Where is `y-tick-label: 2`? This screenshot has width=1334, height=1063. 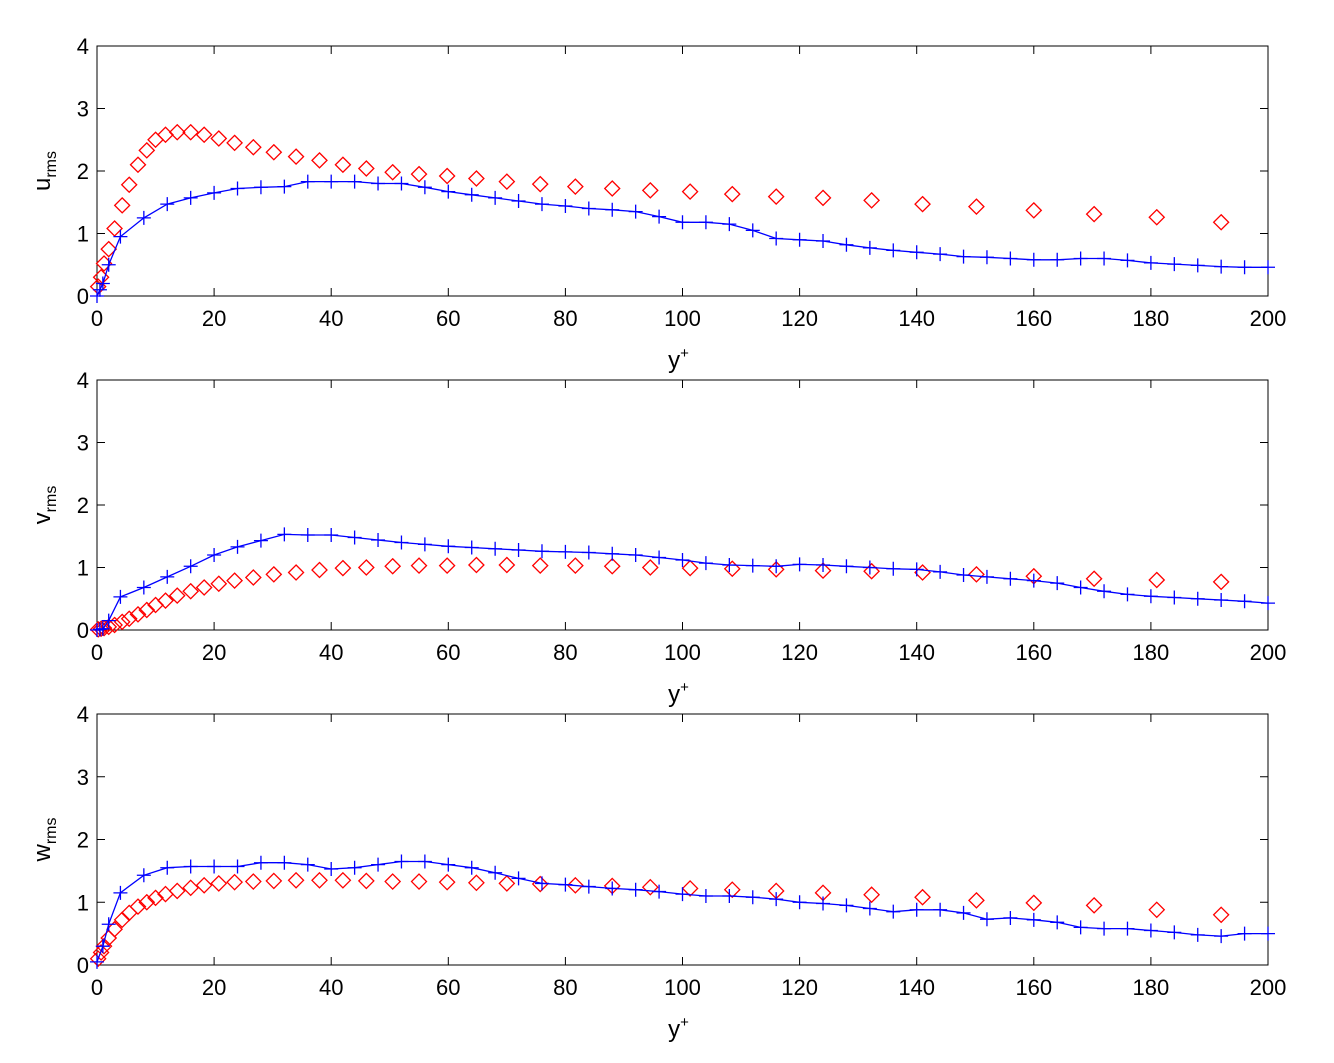
y-tick-label: 2 is located at coordinates (83, 840).